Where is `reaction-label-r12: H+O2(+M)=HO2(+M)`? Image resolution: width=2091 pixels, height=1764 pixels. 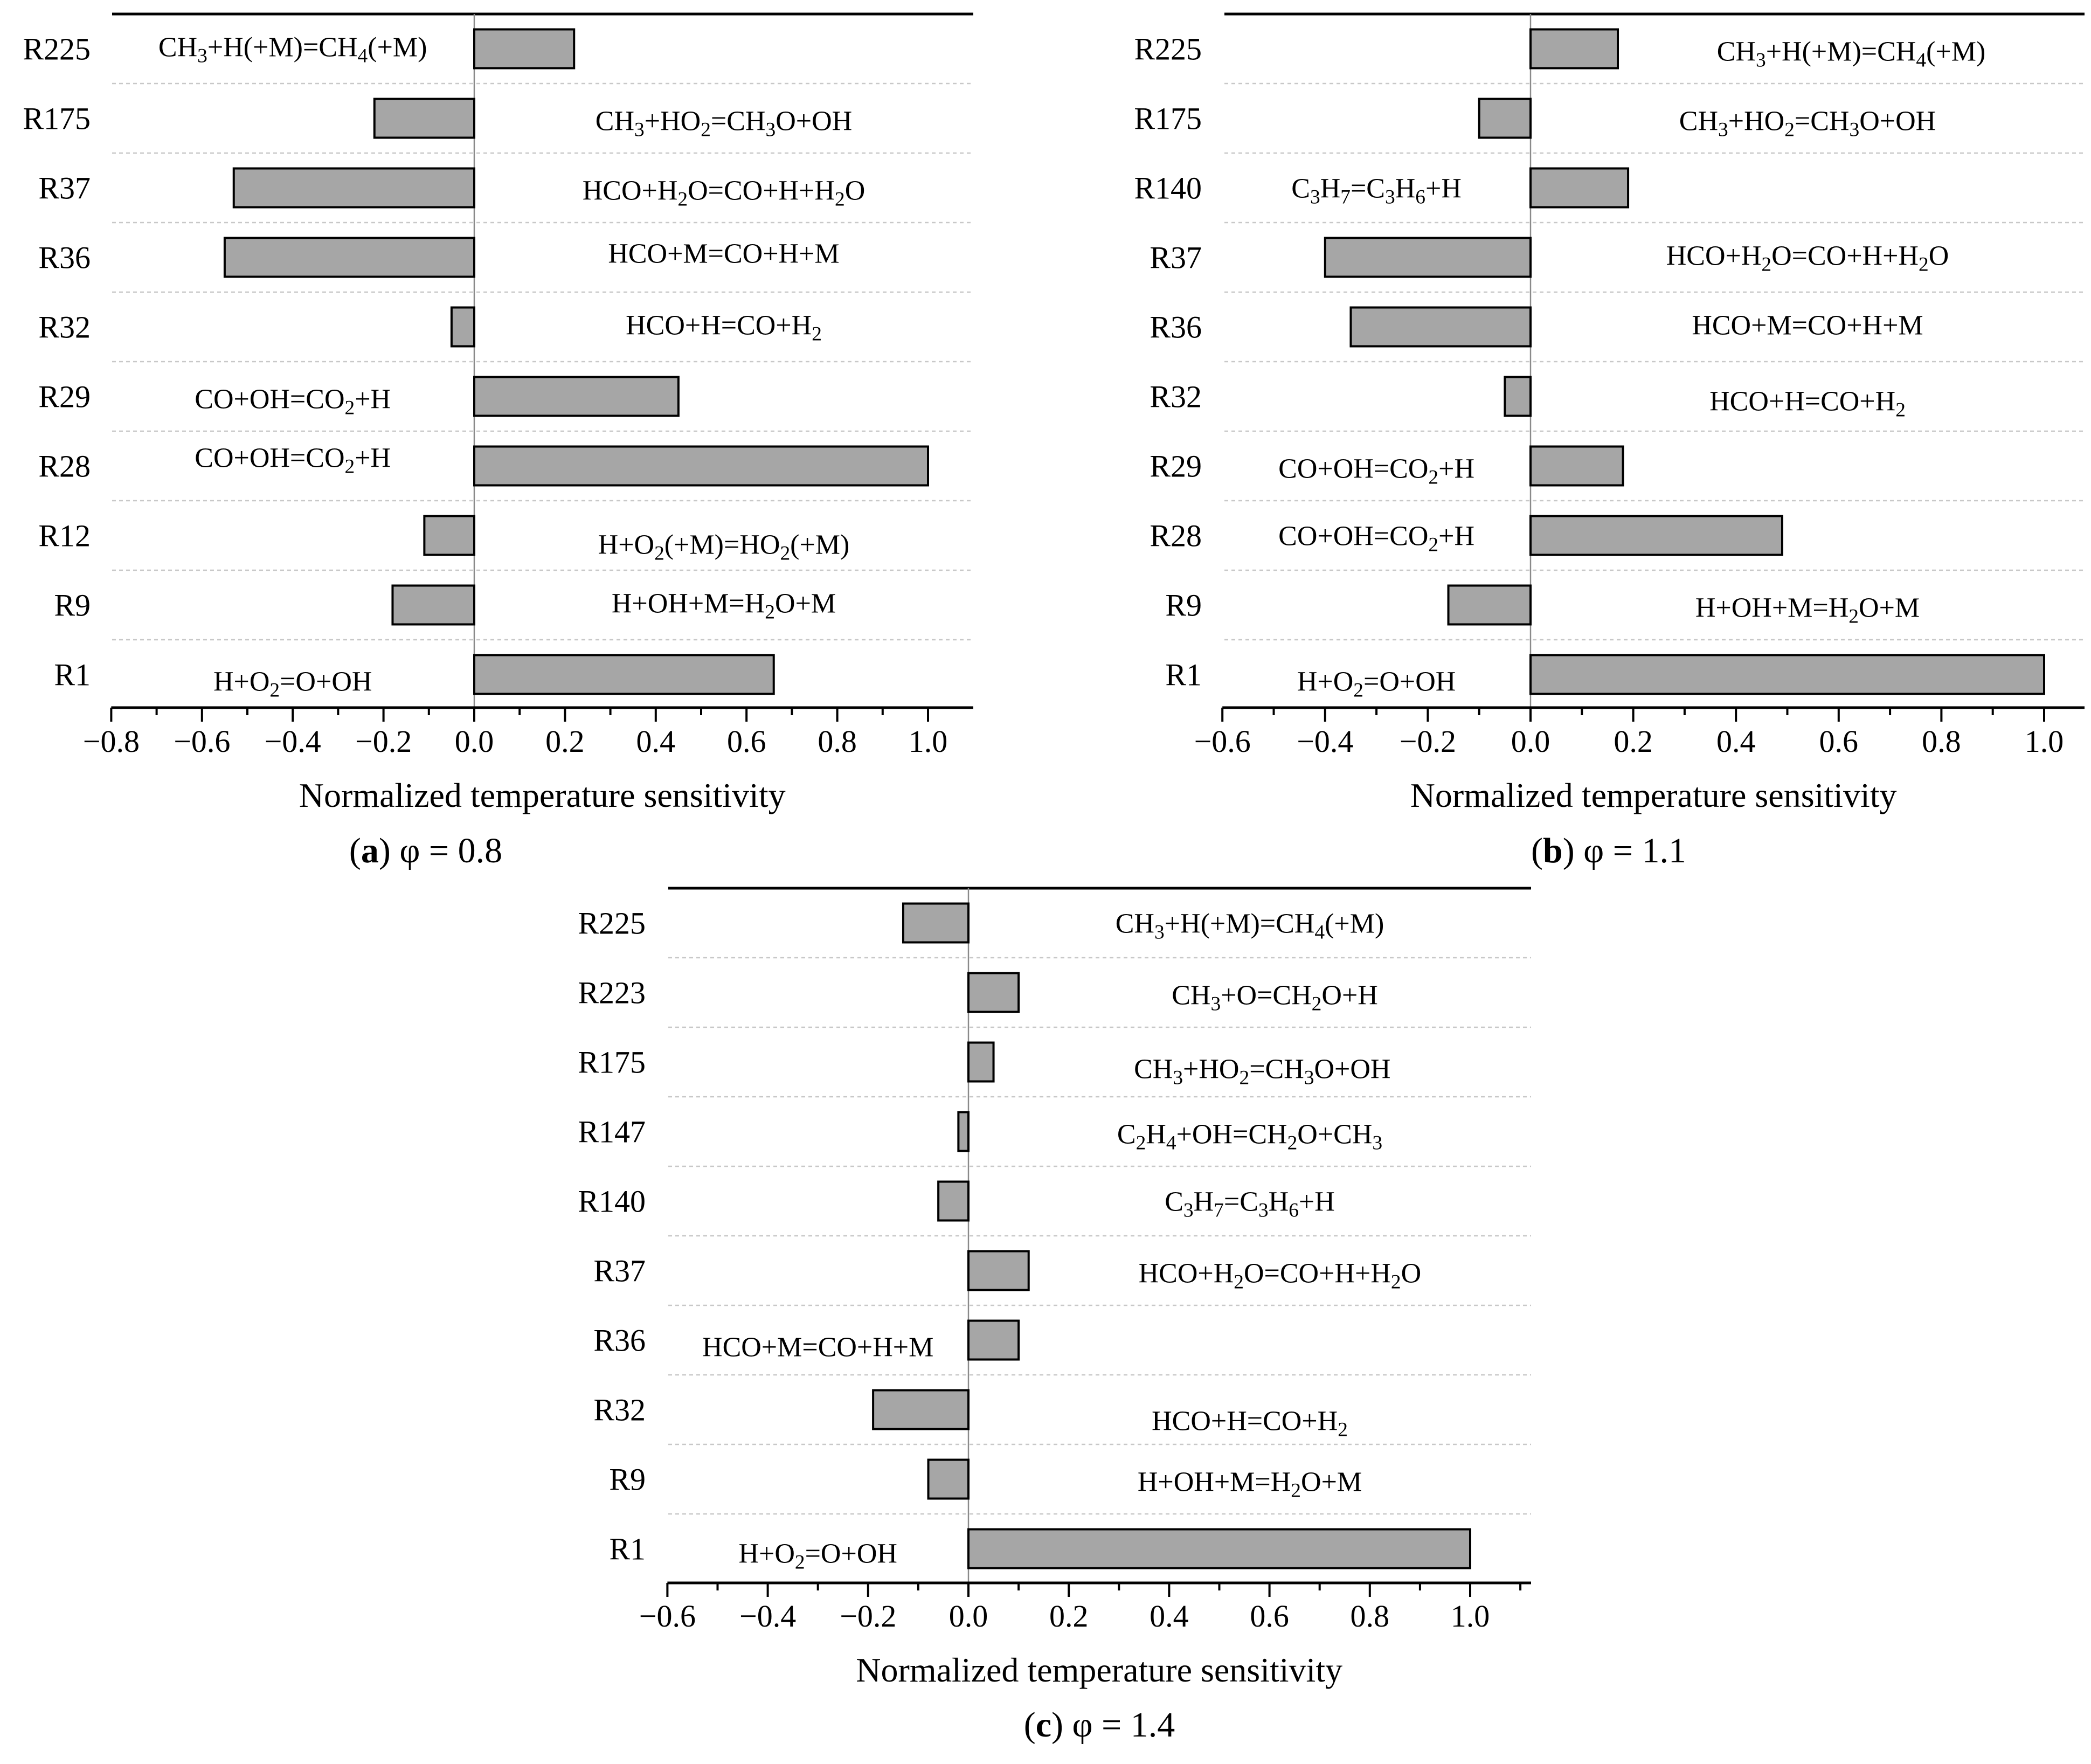 reaction-label-r12: H+O2(+M)=HO2(+M) is located at coordinates (724, 547).